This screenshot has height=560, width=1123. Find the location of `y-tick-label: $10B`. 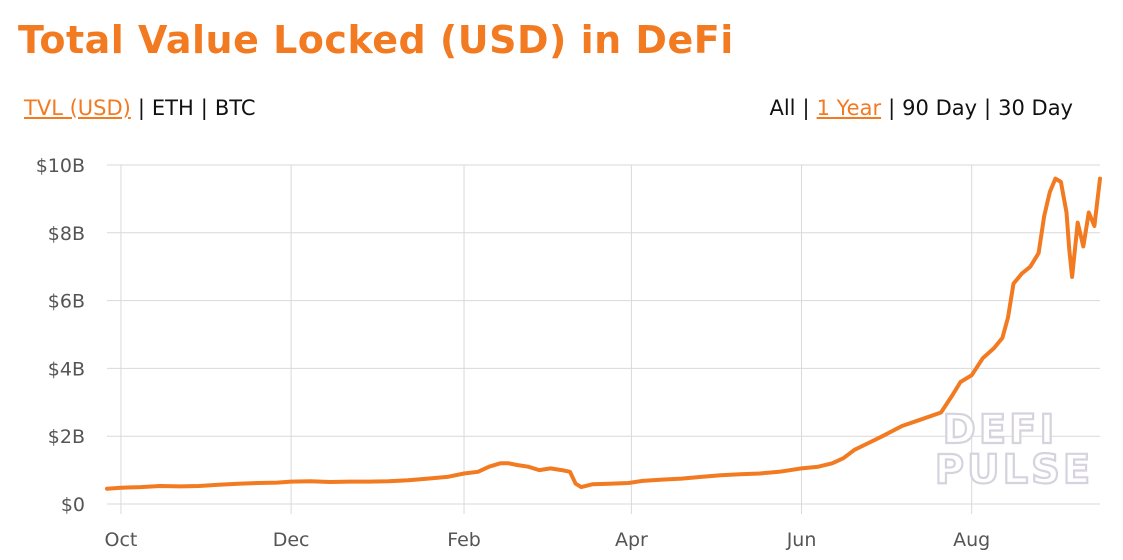

y-tick-label: $10B is located at coordinates (60, 166).